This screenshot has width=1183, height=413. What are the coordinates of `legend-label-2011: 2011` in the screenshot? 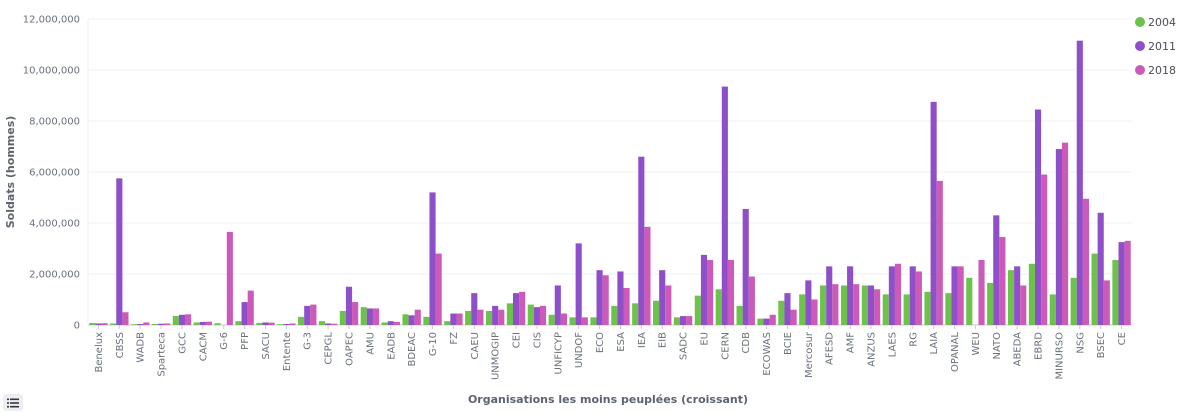 It's located at (1162, 46).